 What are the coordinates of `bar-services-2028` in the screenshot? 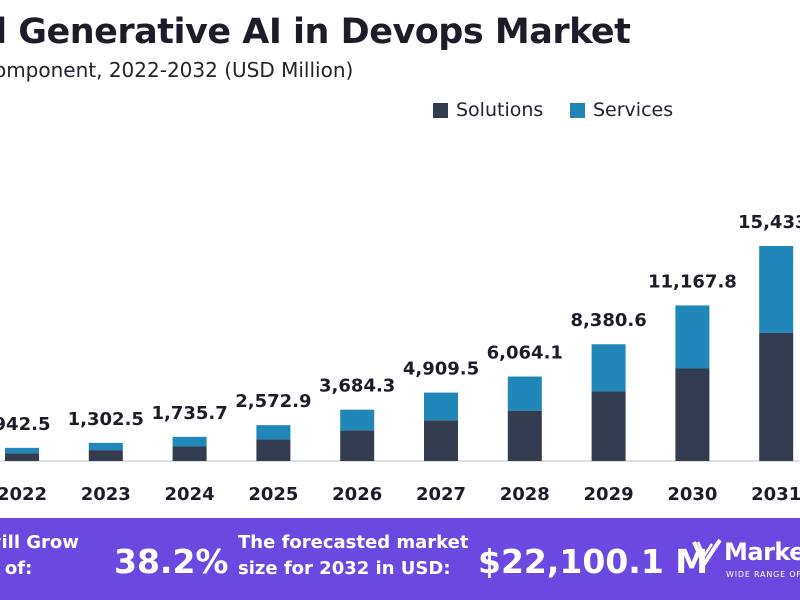 It's located at (524, 393).